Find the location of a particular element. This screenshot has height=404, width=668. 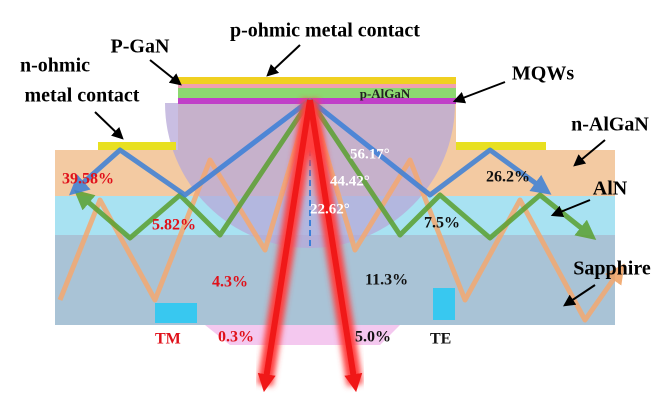

p-algan-layer is located at coordinates (317, 93).